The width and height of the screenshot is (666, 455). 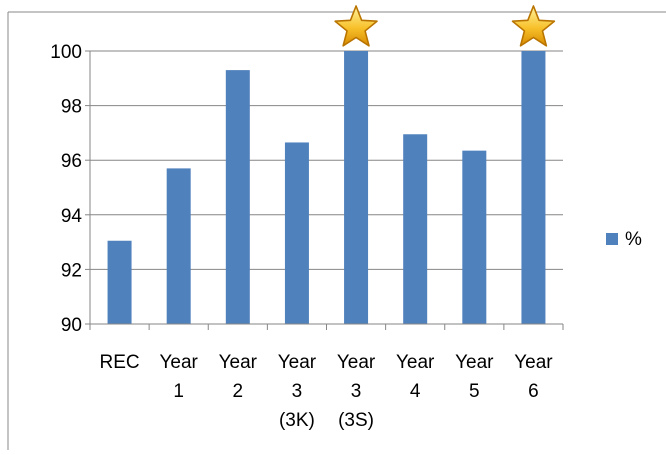 I want to click on y-tick-label: 96, so click(x=71, y=161).